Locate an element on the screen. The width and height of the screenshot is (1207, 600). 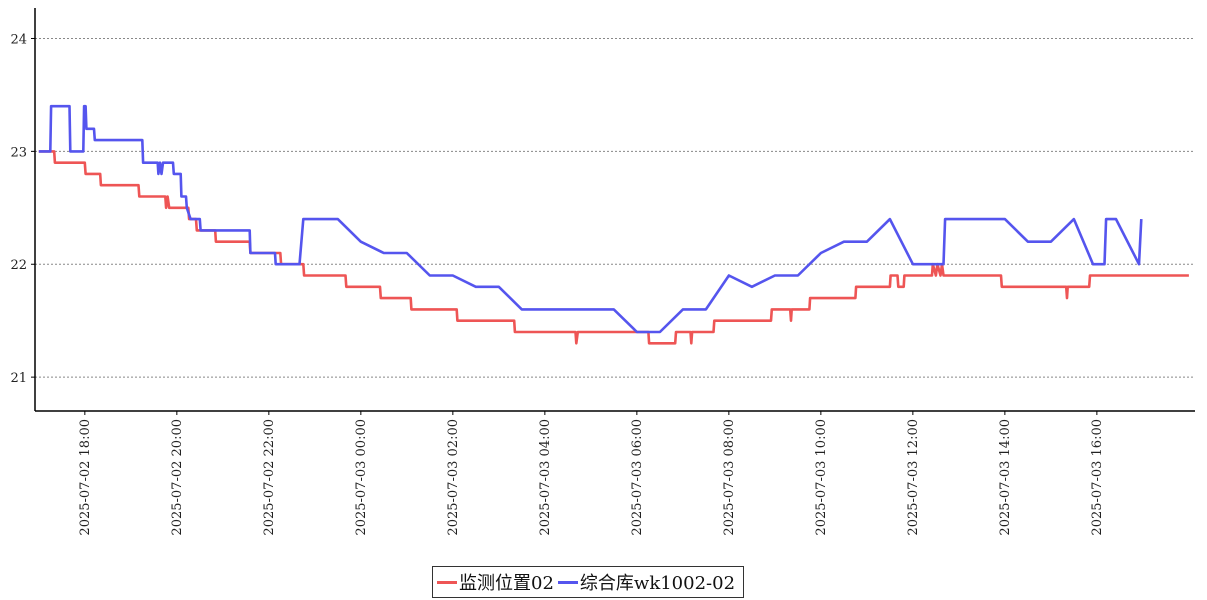
x-tick-label-5: 2025-07-03 04:00 is located at coordinates (545, 477).